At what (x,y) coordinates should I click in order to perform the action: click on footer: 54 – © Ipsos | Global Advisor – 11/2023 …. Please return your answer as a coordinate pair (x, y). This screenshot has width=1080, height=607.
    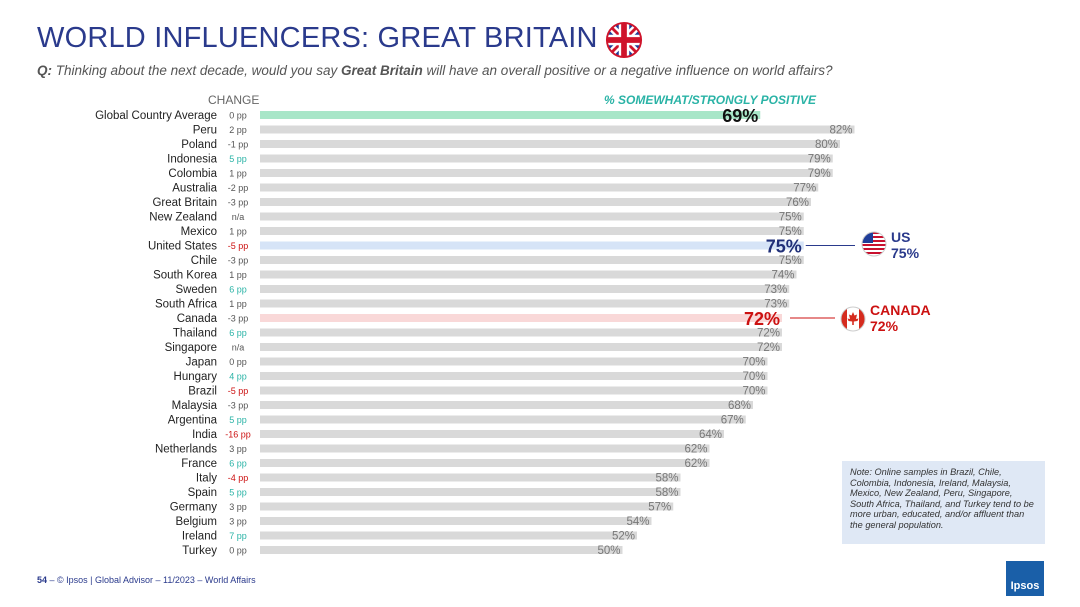
    Looking at the image, I should click on (146, 580).